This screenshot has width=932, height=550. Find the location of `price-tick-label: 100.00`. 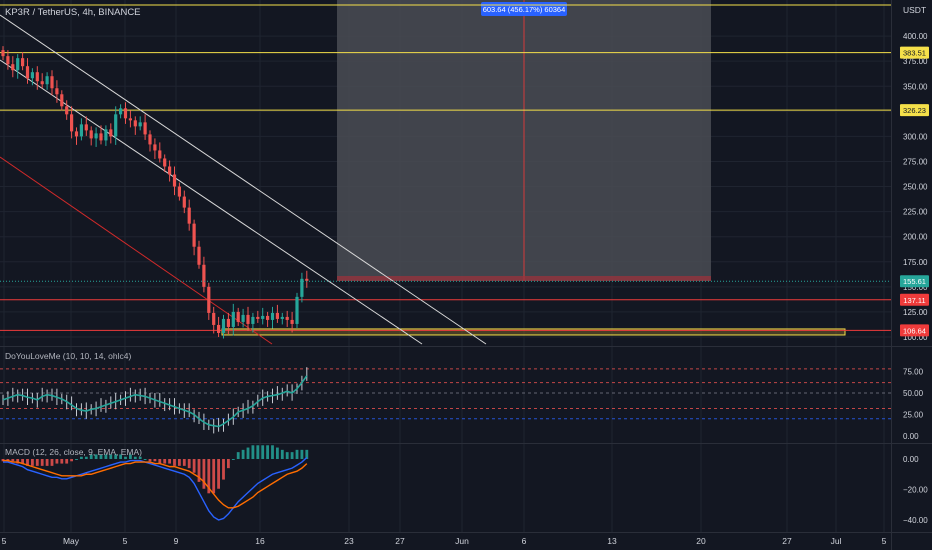

price-tick-label: 100.00 is located at coordinates (915, 337).